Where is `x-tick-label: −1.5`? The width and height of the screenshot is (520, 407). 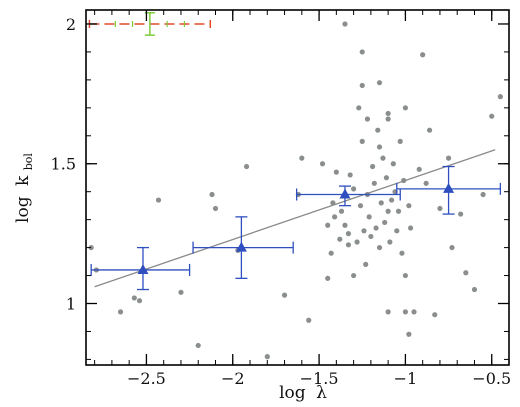
x-tick-label: −1.5 is located at coordinates (319, 378).